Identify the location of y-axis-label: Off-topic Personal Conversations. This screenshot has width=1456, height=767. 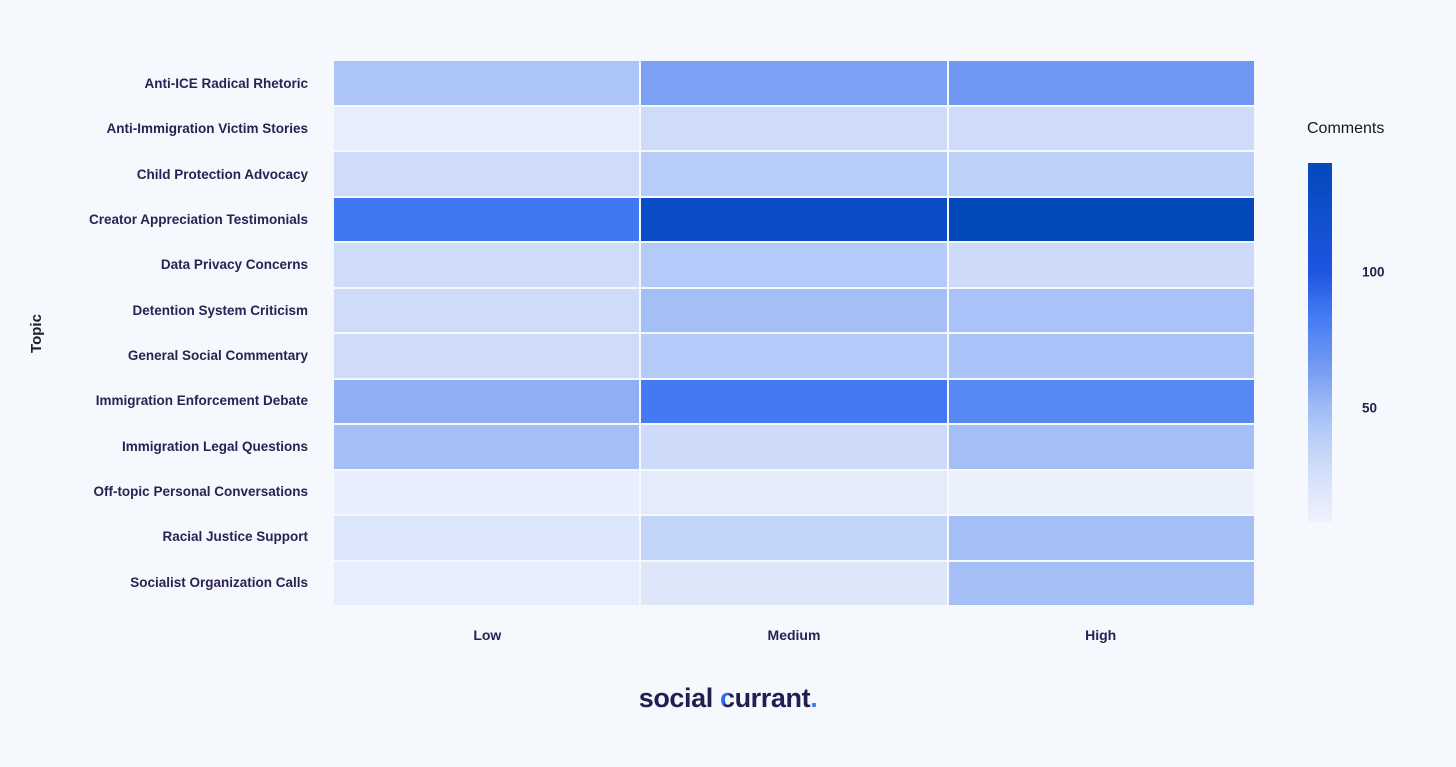
(200, 492).